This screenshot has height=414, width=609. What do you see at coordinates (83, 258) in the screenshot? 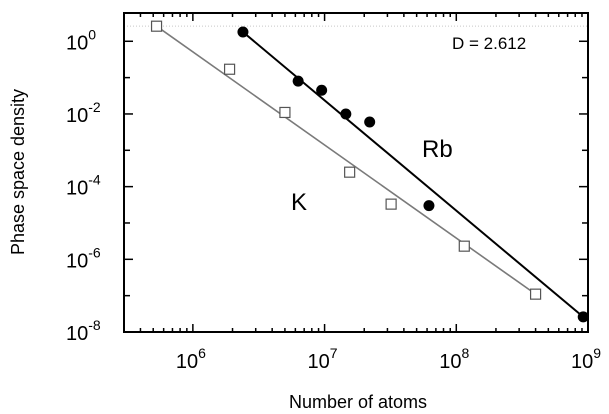
I see `y-tick-label: 10⁻⁶` at bounding box center [83, 258].